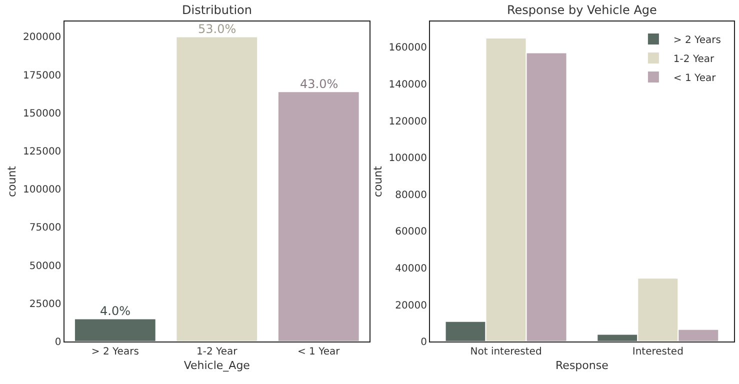 The image size is (739, 384). What do you see at coordinates (506, 352) in the screenshot?
I see `x-tick-label: Not interested` at bounding box center [506, 352].